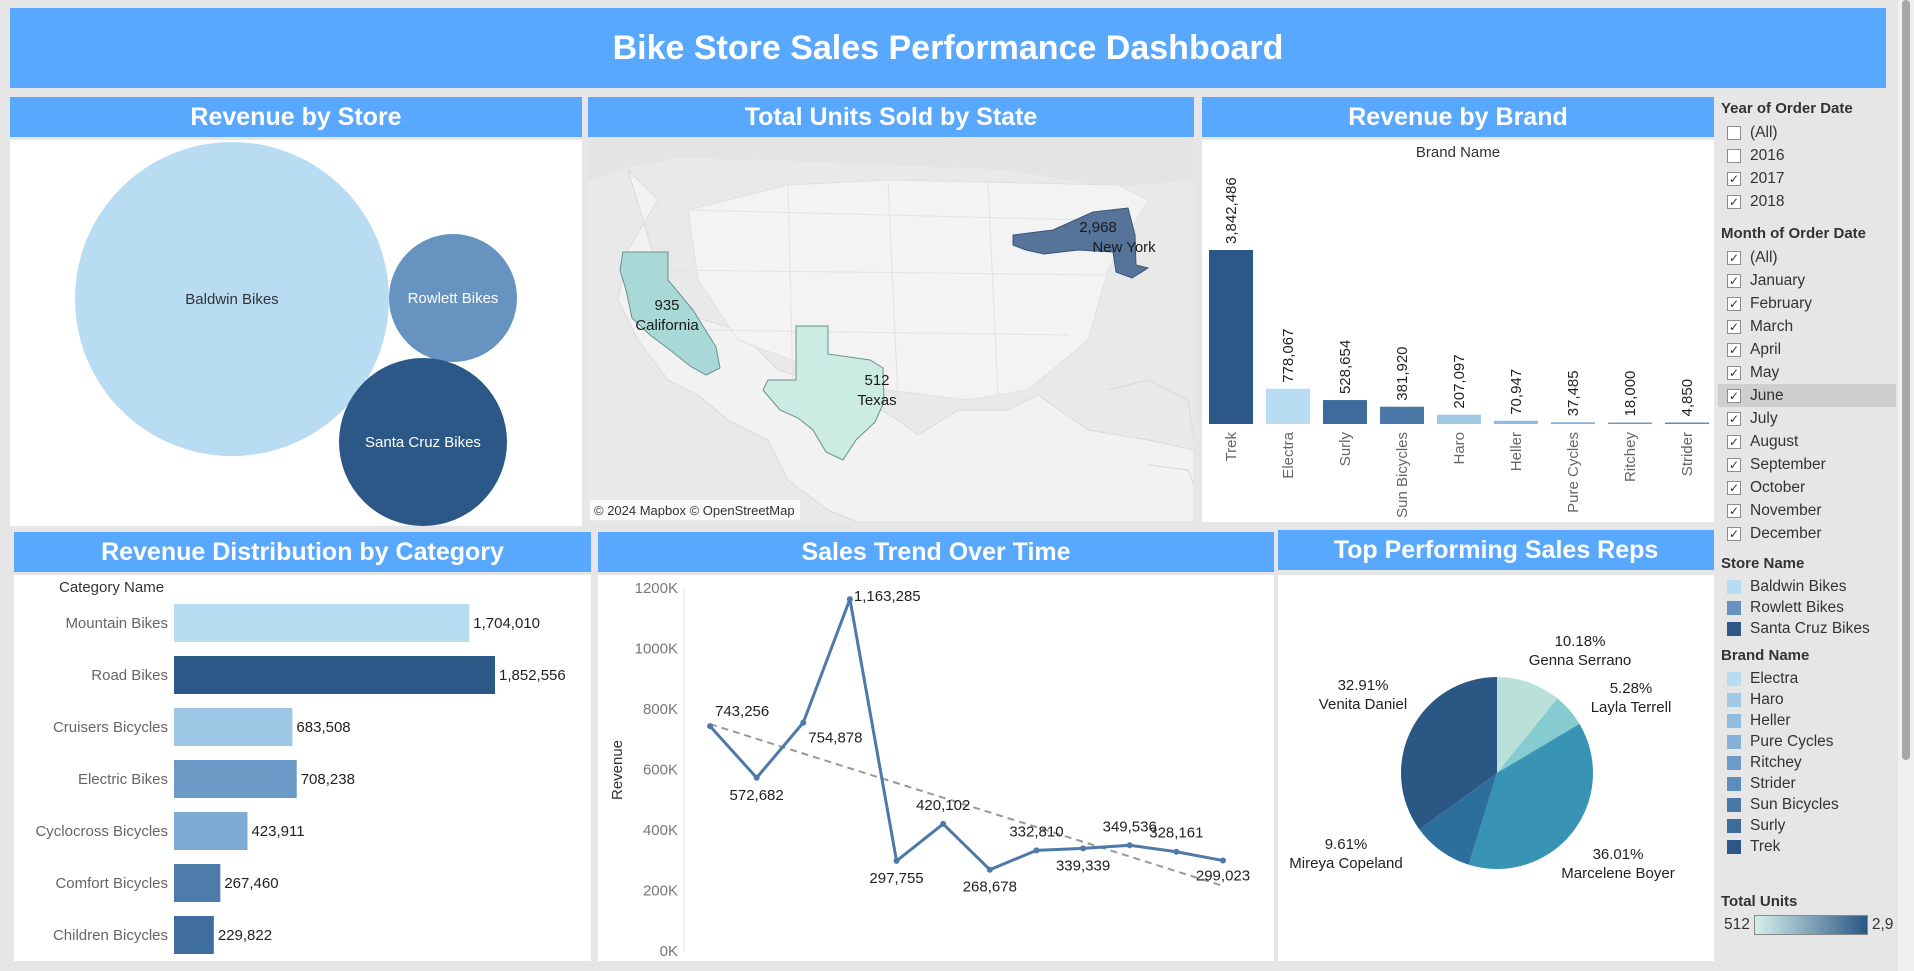 This screenshot has width=1914, height=971. Describe the element at coordinates (1807, 825) in the screenshot. I see `legend-item: Surly` at that location.